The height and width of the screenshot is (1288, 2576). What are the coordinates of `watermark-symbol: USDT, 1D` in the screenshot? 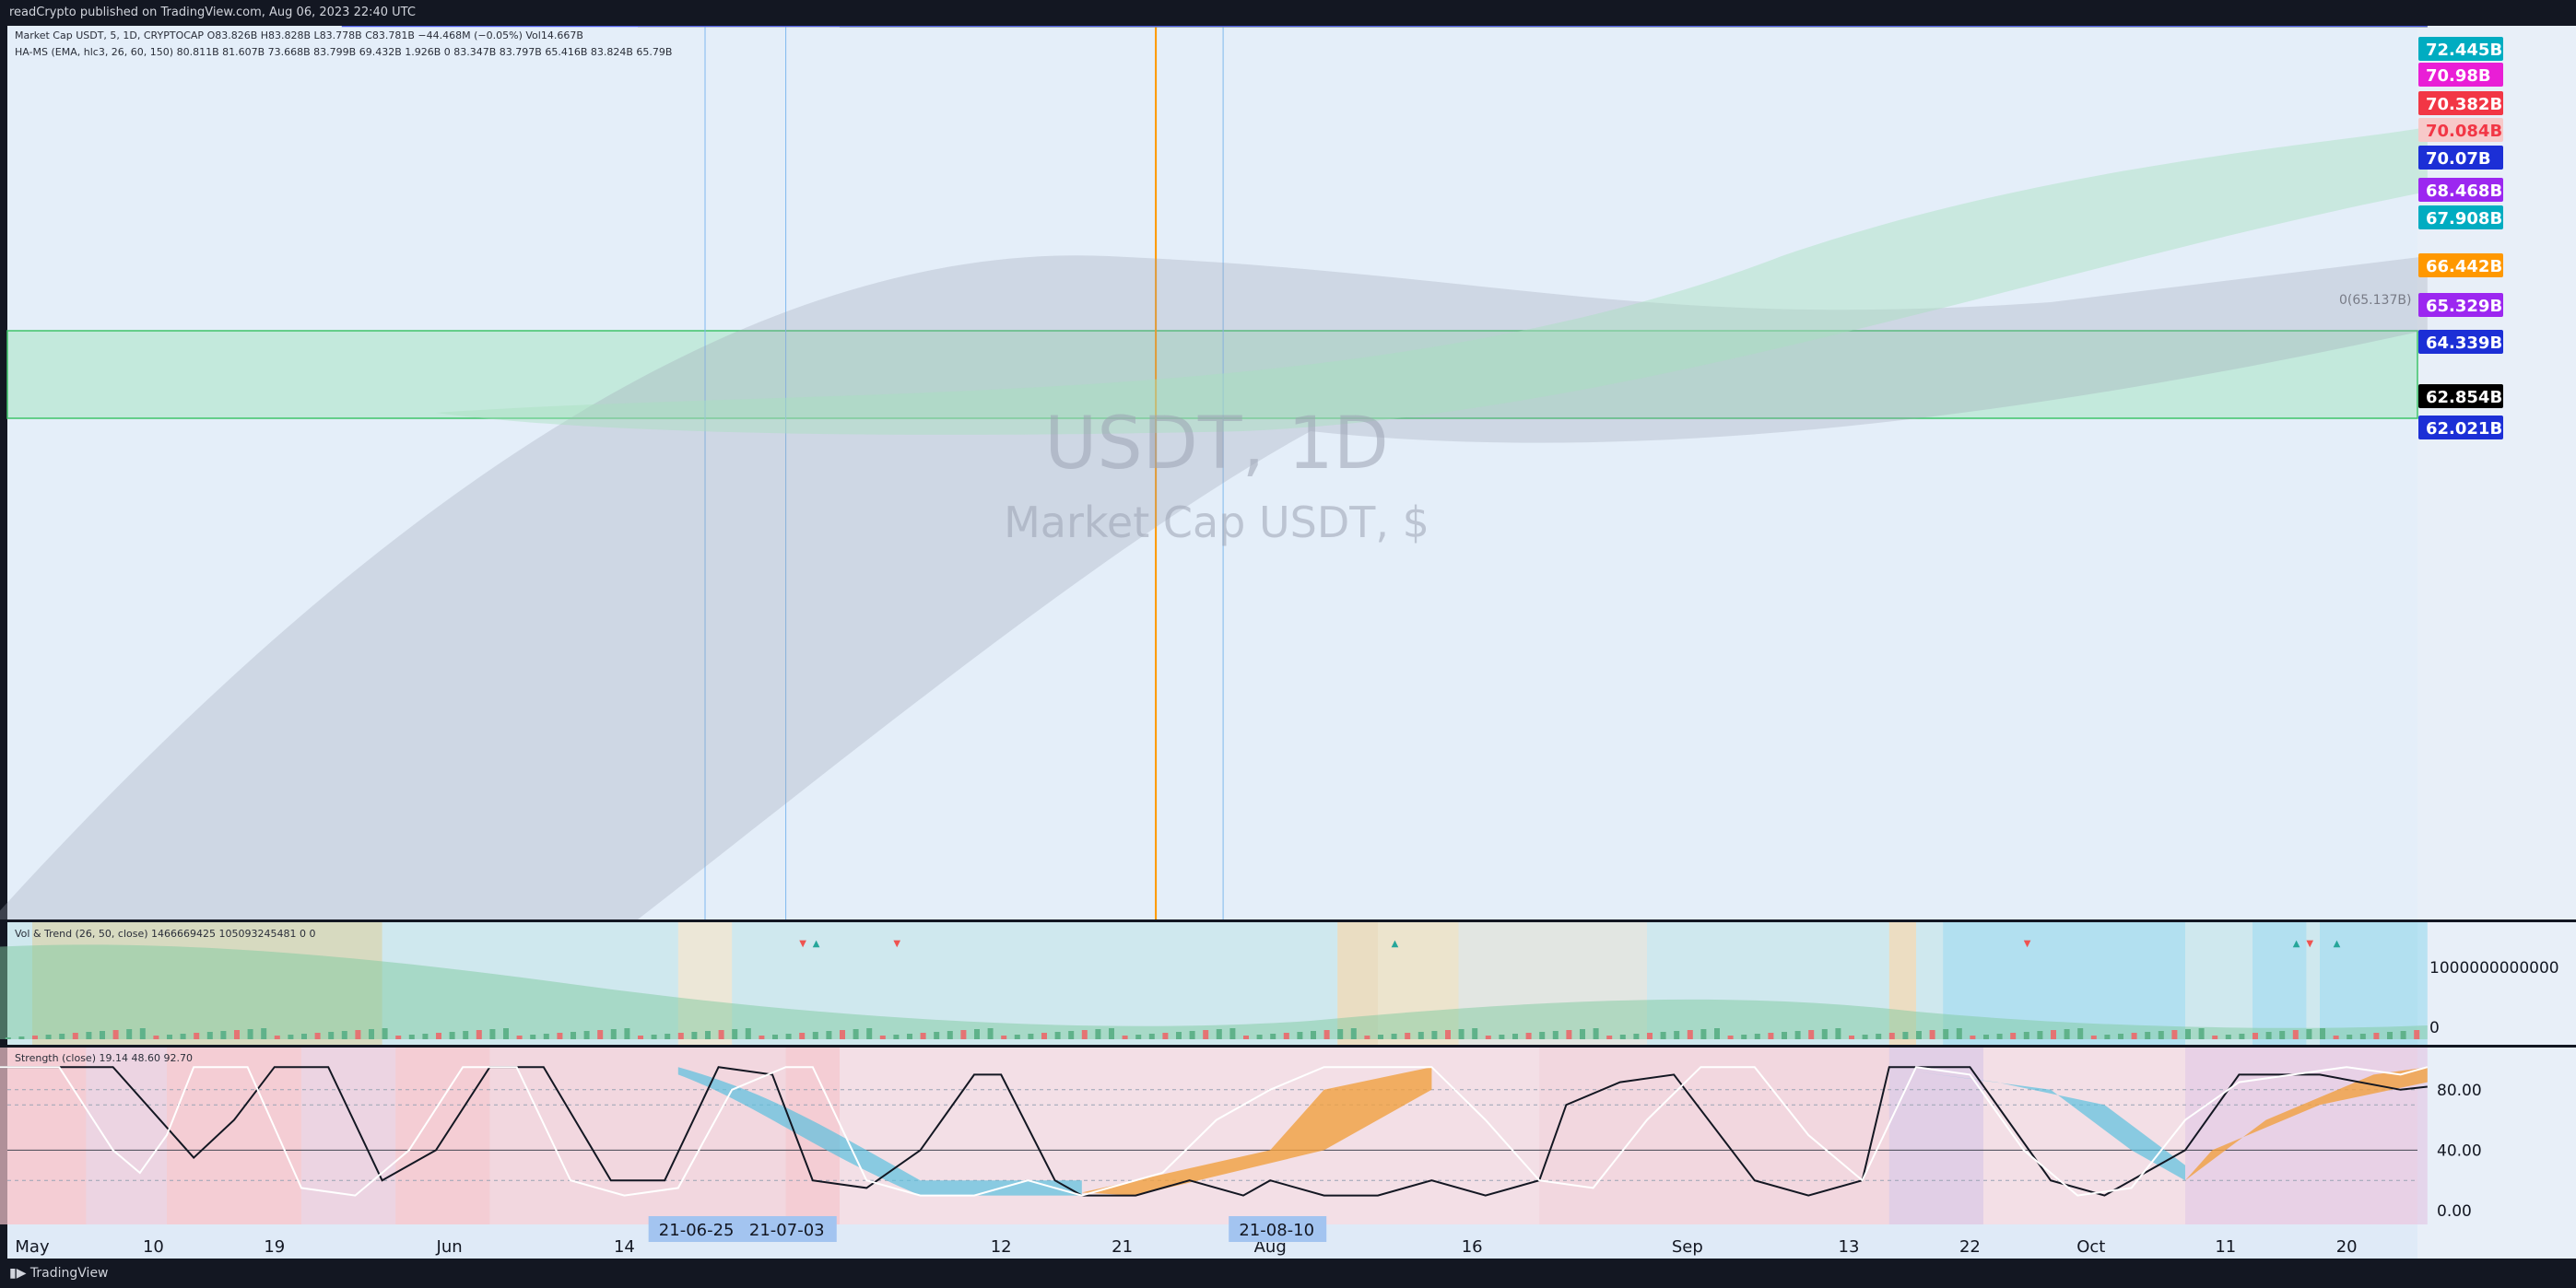 It's located at (1216, 444).